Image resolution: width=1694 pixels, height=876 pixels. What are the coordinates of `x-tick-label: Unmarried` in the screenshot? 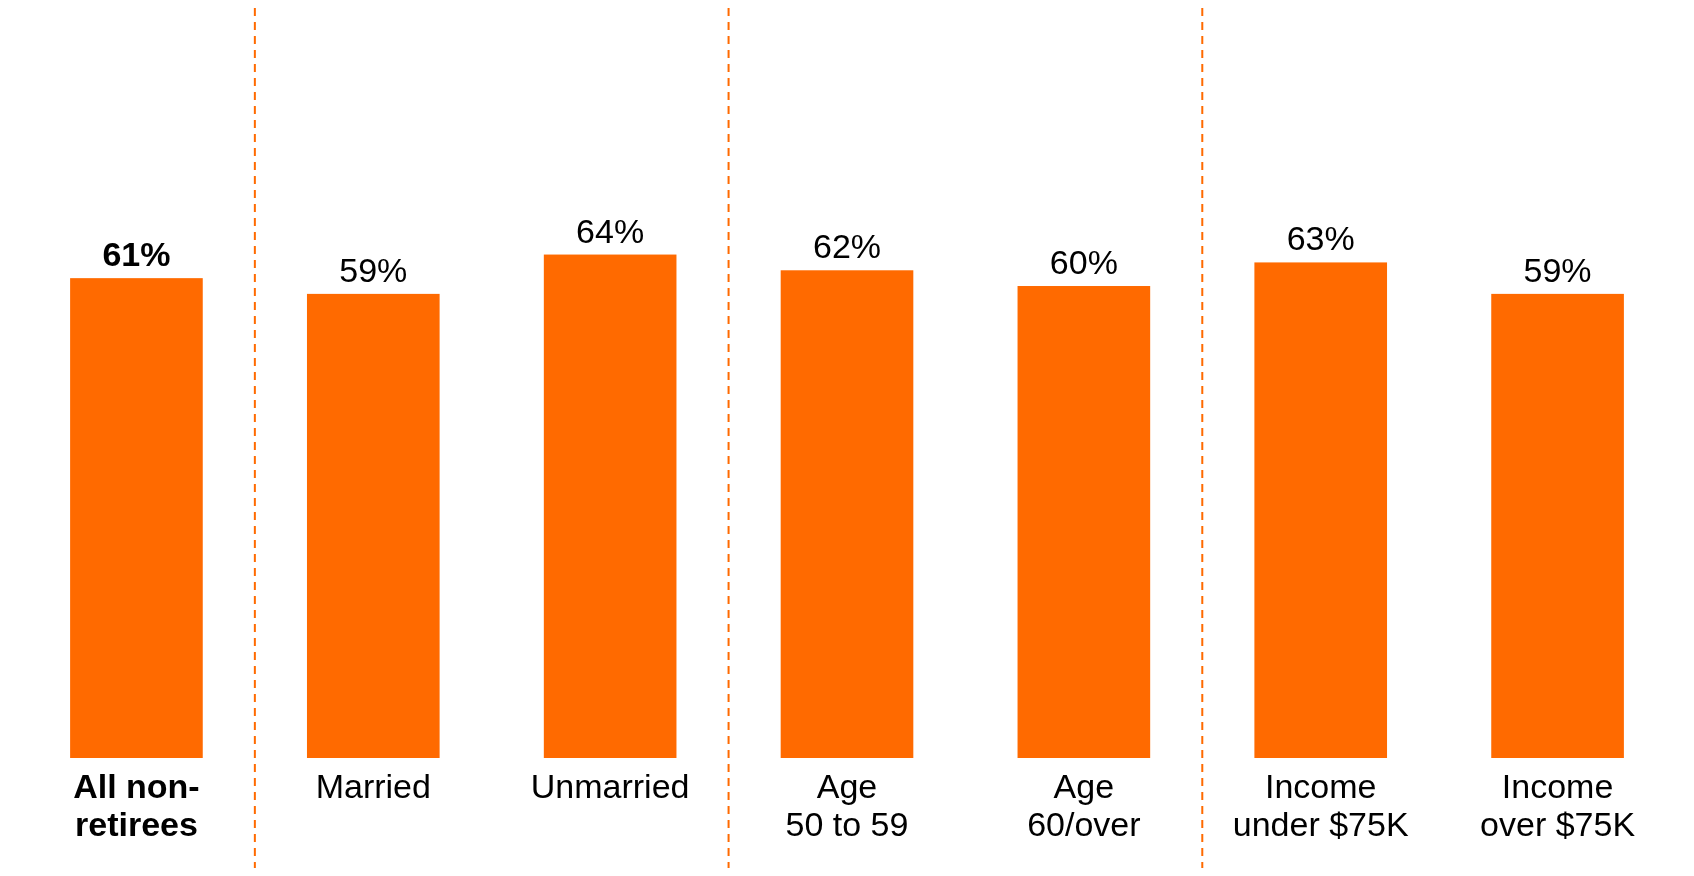 It's located at (610, 786).